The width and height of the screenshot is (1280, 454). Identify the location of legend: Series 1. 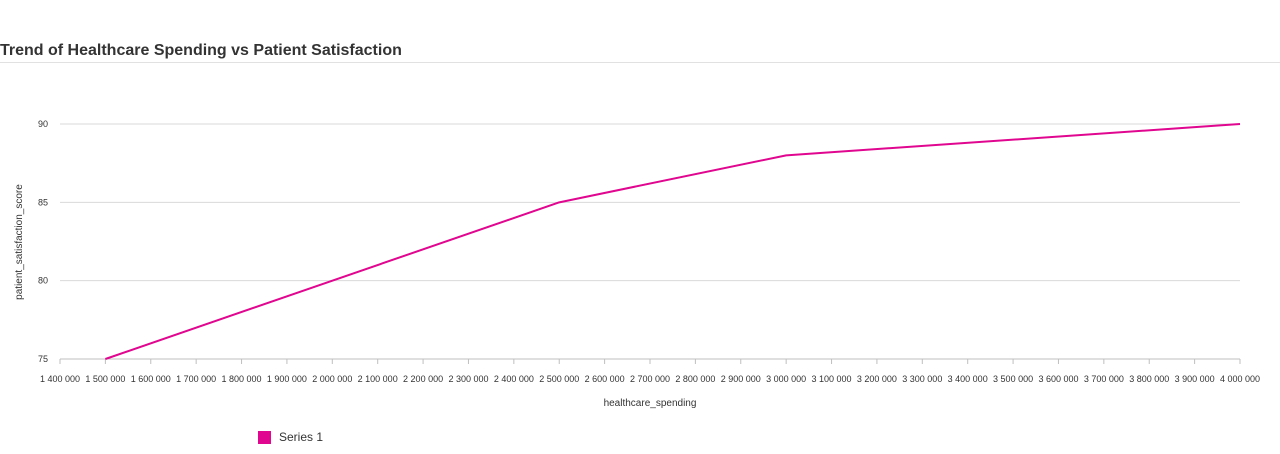
(290, 437).